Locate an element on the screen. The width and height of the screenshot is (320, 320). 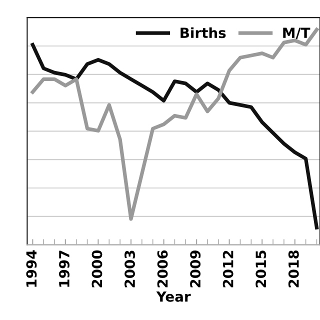
x-tick-label: 1994 is located at coordinates (31, 268).